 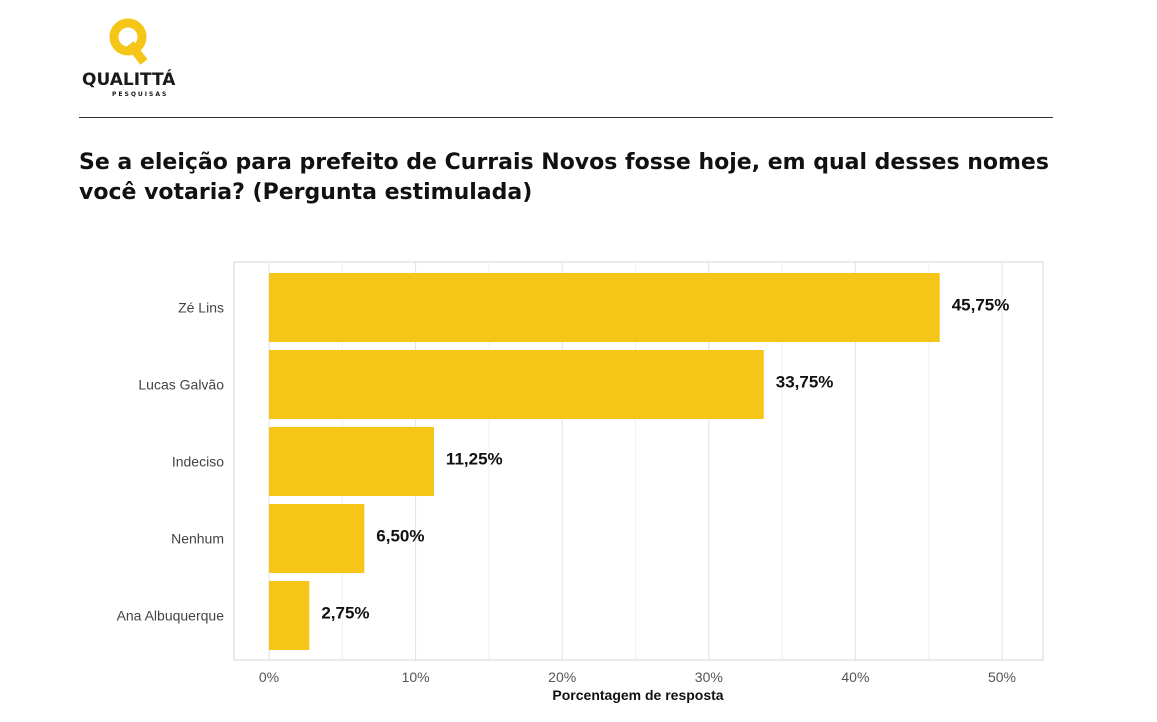 What do you see at coordinates (197, 539) in the screenshot?
I see `category-label: Nenhum` at bounding box center [197, 539].